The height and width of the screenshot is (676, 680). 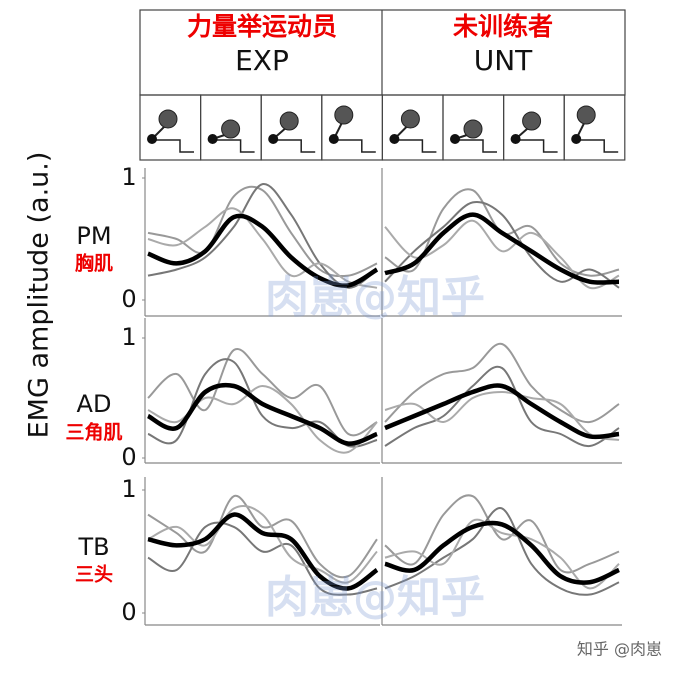 What do you see at coordinates (93, 236) in the screenshot?
I see `row-label: PM` at bounding box center [93, 236].